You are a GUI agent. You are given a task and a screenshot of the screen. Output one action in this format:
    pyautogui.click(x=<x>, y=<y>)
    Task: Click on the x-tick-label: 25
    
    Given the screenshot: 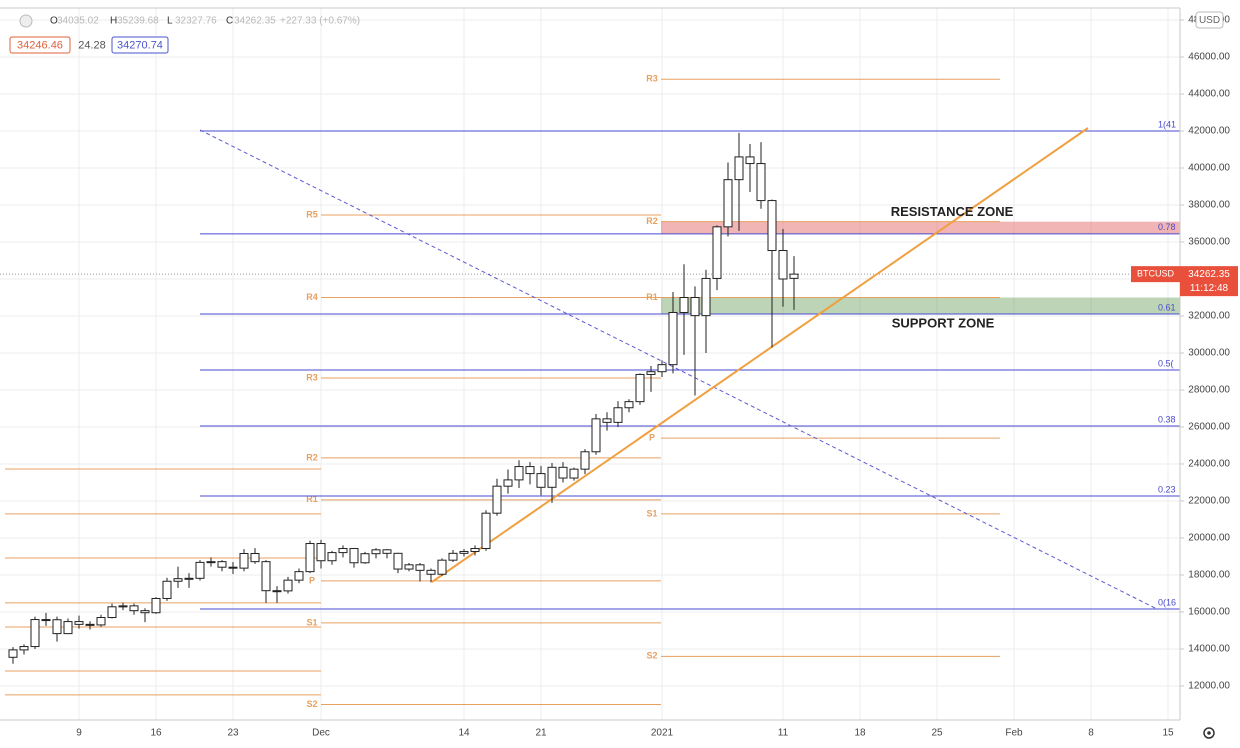 What is the action you would take?
    pyautogui.click(x=937, y=733)
    